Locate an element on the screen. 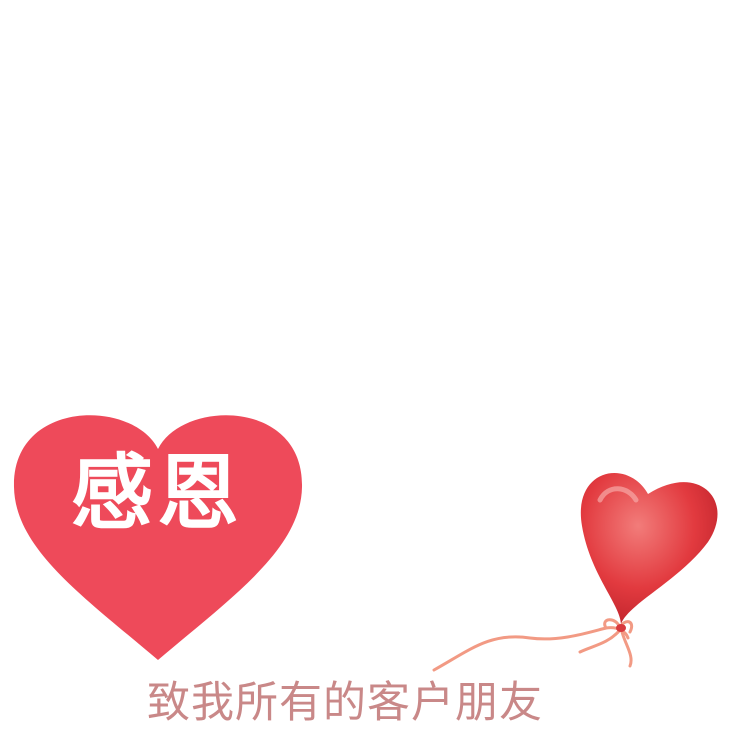 This screenshot has width=750, height=750. heart-title: 感恩 is located at coordinates (156, 493).